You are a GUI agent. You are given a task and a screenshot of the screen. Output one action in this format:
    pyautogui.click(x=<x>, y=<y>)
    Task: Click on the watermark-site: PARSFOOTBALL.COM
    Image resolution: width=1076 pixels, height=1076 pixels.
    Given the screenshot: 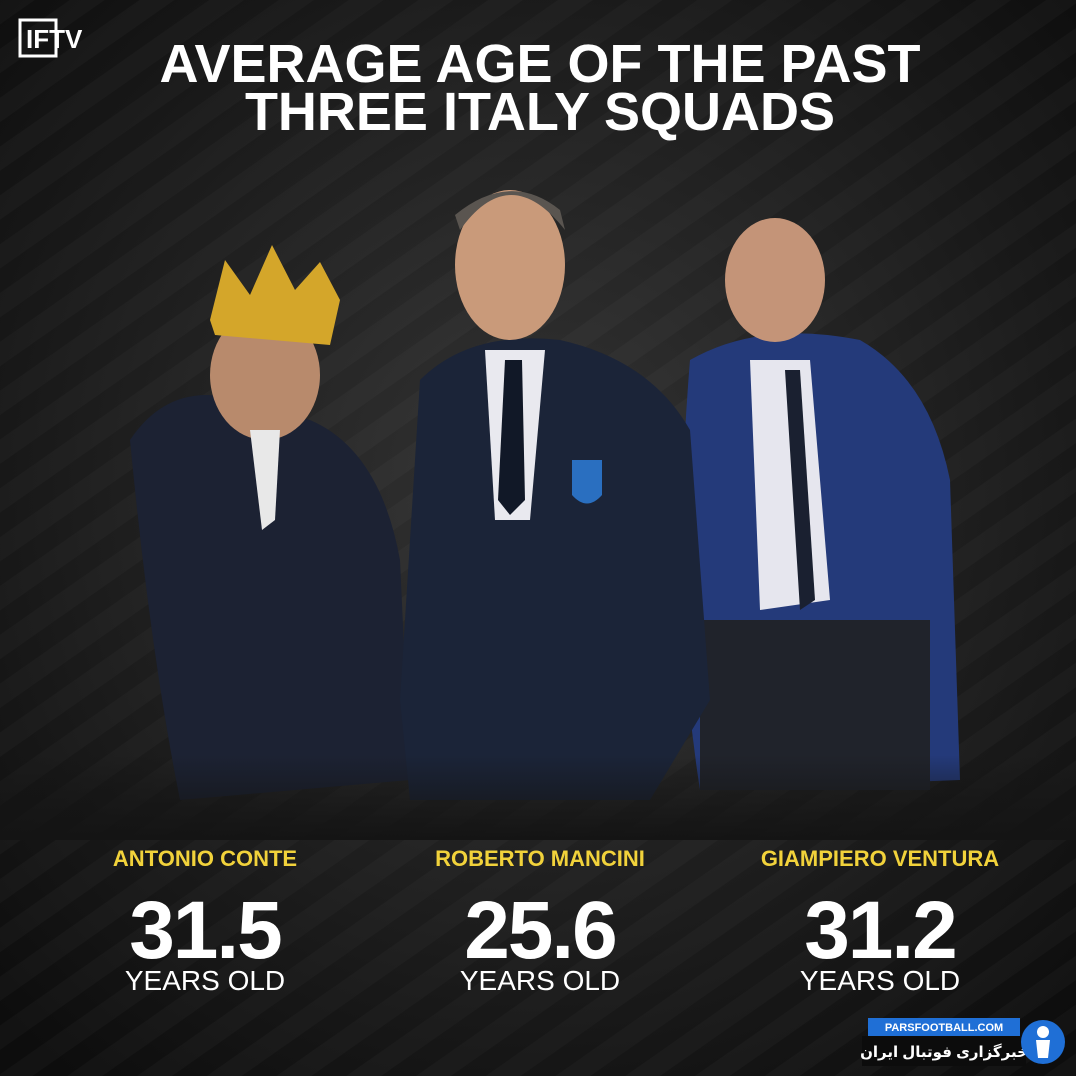 What is the action you would take?
    pyautogui.click(x=944, y=1028)
    